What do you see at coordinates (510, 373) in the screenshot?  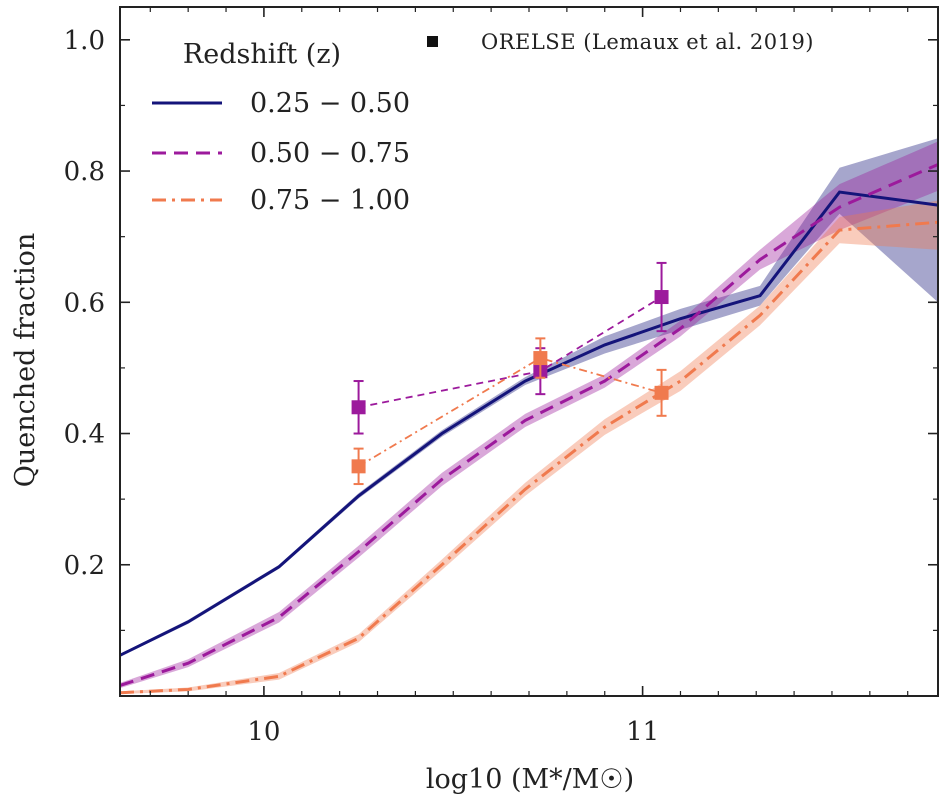 I see `orelse-observations` at bounding box center [510, 373].